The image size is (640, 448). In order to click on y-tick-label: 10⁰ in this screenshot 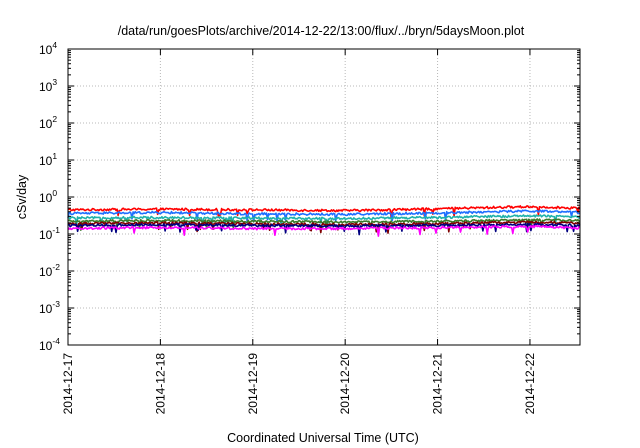, I will do `click(48, 196)`.